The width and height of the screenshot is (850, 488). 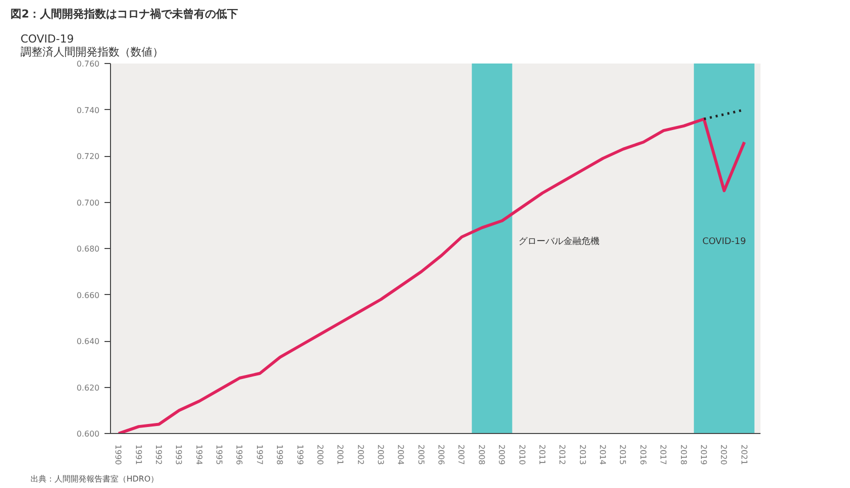 I want to click on x-tick-label: 1998, so click(x=279, y=454).